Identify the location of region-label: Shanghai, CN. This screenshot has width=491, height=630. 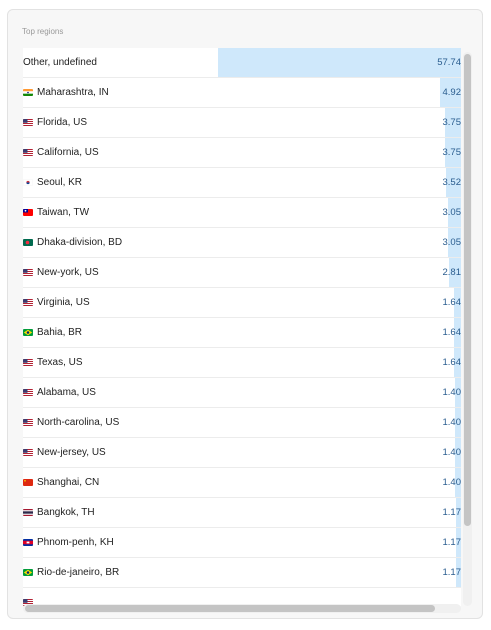
(68, 482).